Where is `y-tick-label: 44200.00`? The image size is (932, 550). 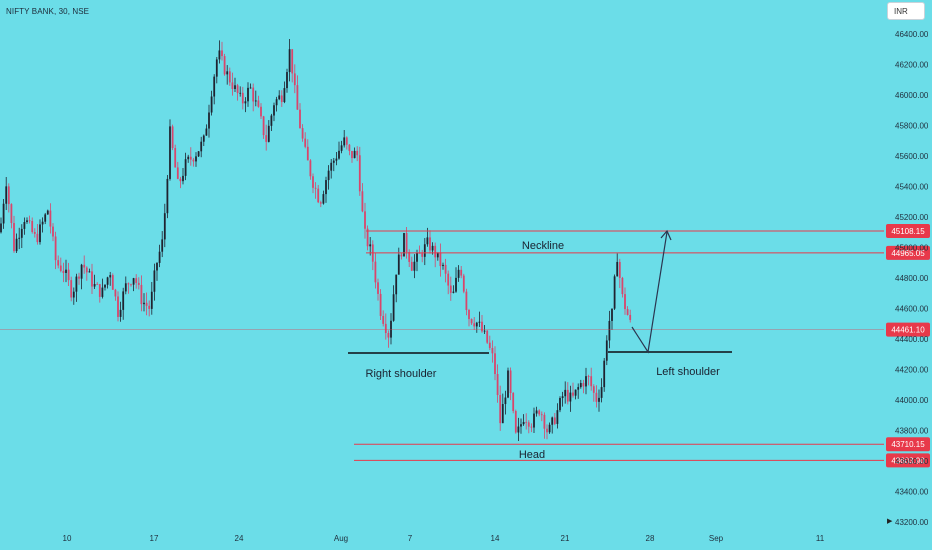 y-tick-label: 44200.00 is located at coordinates (912, 370).